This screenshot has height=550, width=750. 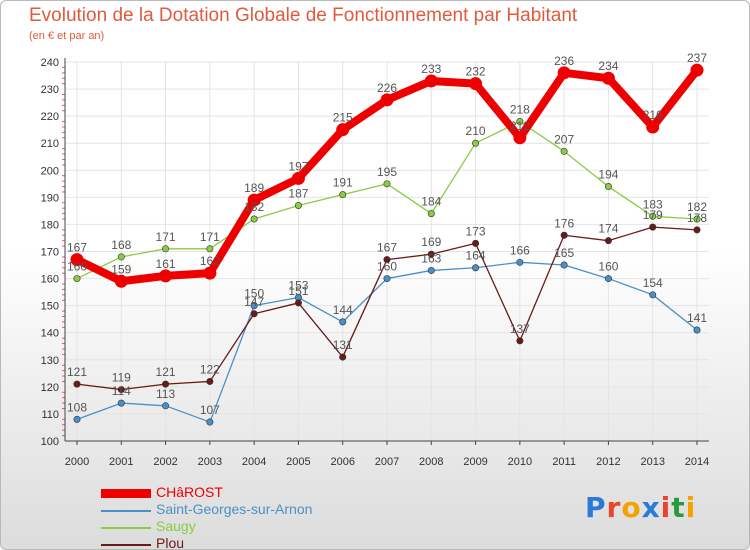 I want to click on data-label: 216, so click(x=653, y=115).